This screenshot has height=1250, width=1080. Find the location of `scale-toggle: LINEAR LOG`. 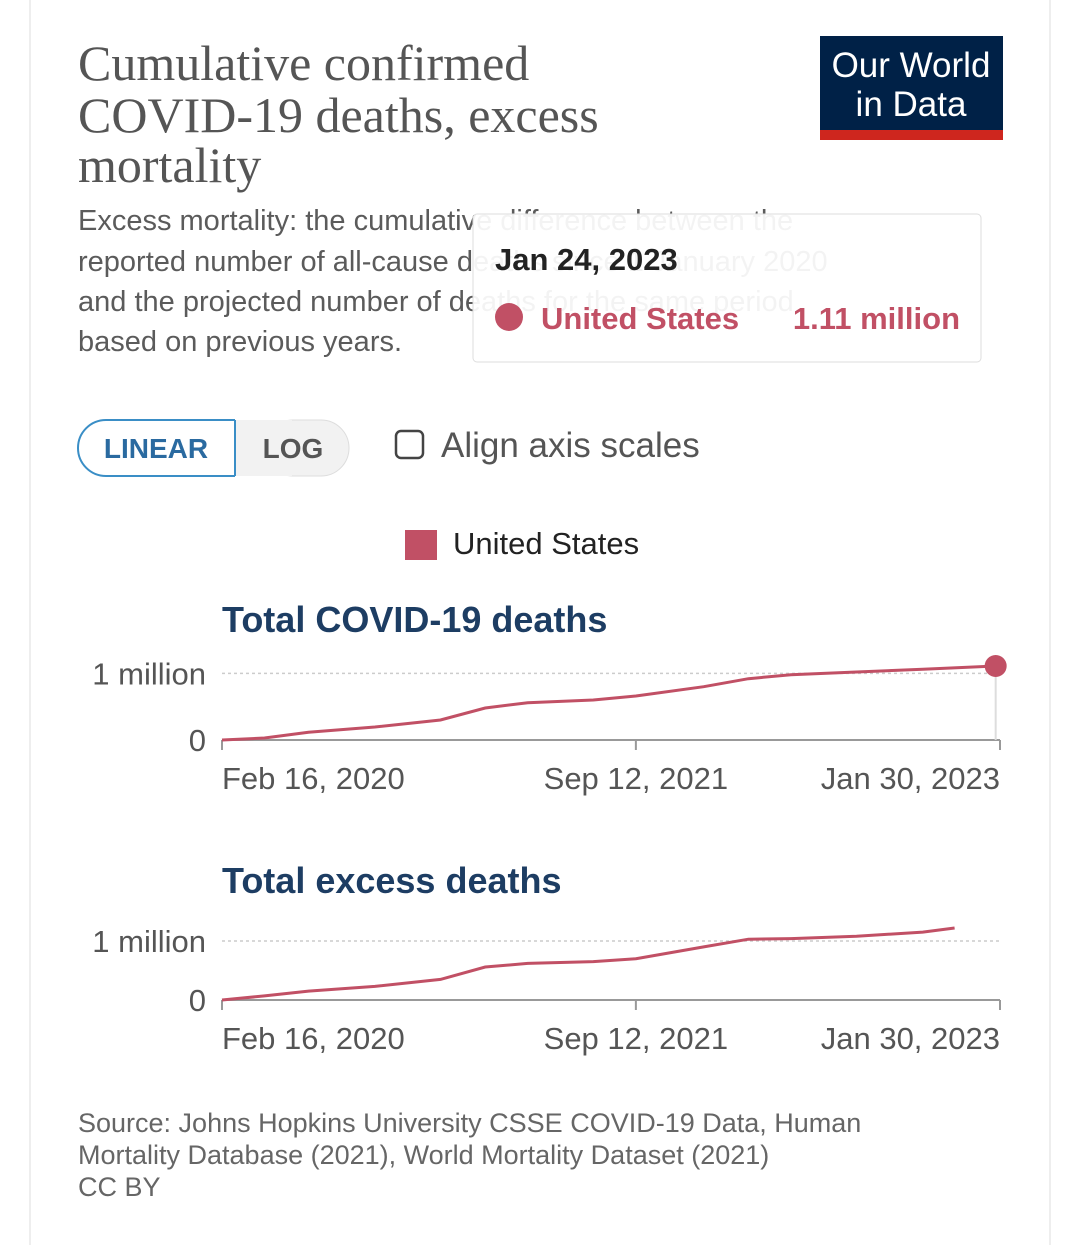

scale-toggle: LINEAR LOG is located at coordinates (213, 448).